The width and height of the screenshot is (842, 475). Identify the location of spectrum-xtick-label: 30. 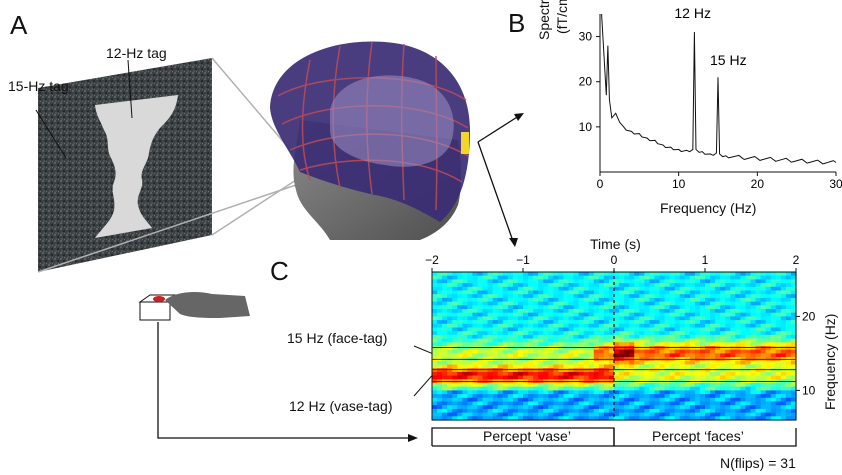
(835, 184).